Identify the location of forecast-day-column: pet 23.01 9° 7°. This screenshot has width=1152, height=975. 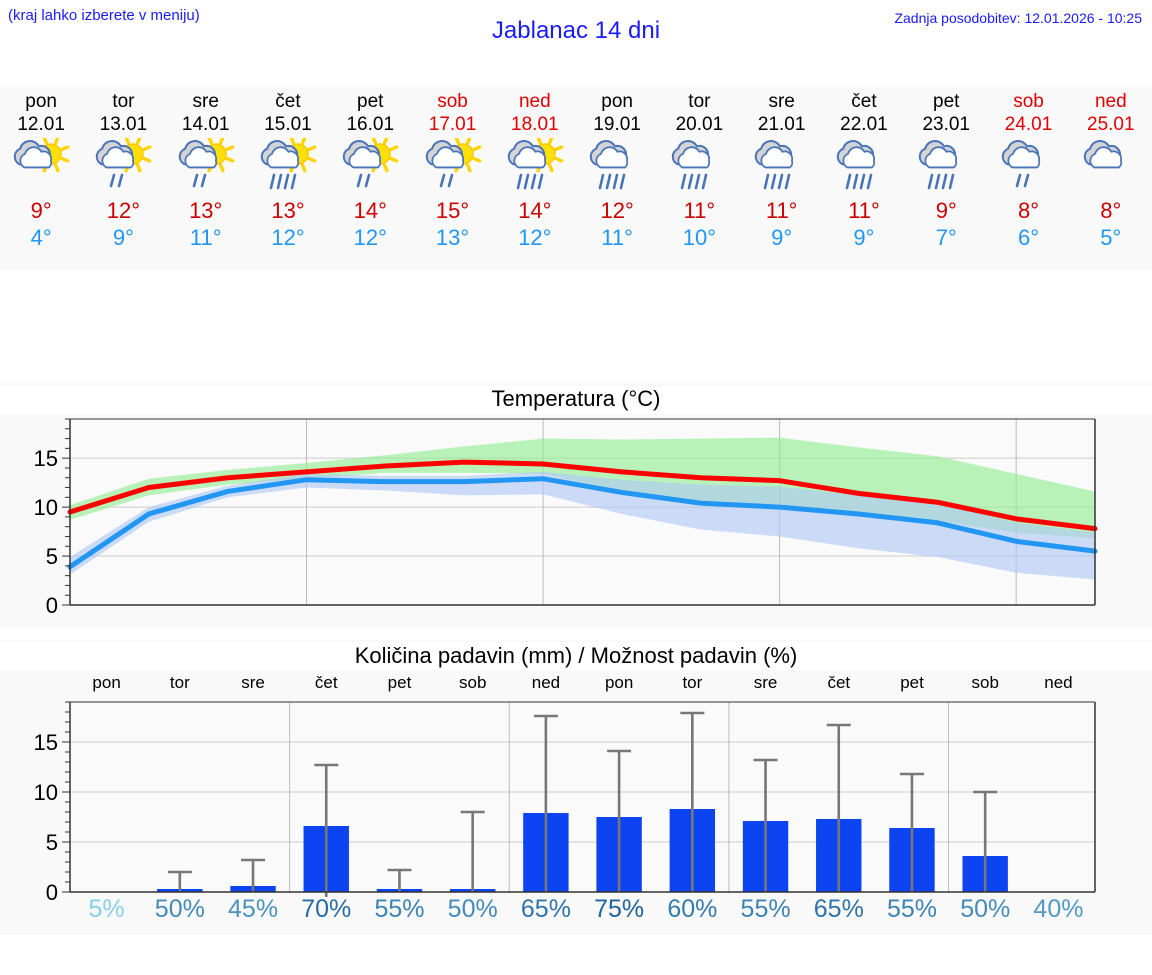
(946, 177).